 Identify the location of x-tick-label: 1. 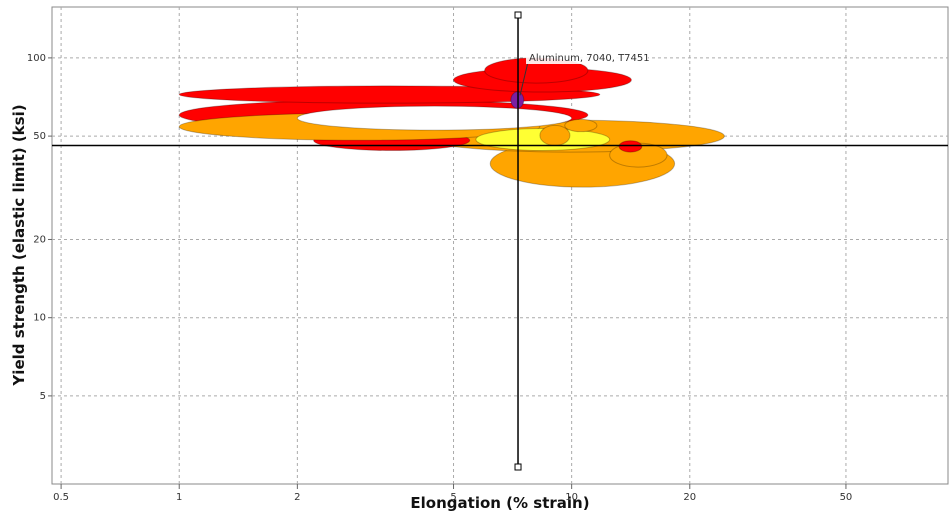
(179, 497).